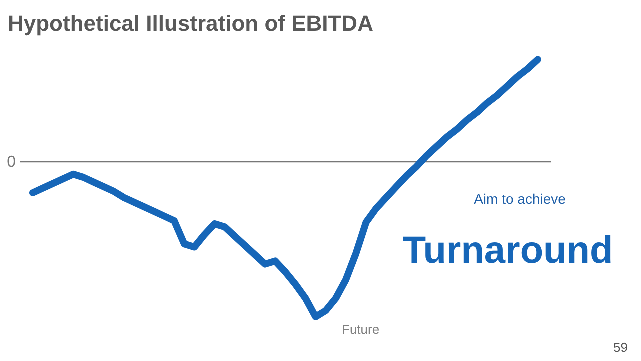 This screenshot has width=641, height=361. What do you see at coordinates (520, 199) in the screenshot?
I see `annotation: Aim to achieve` at bounding box center [520, 199].